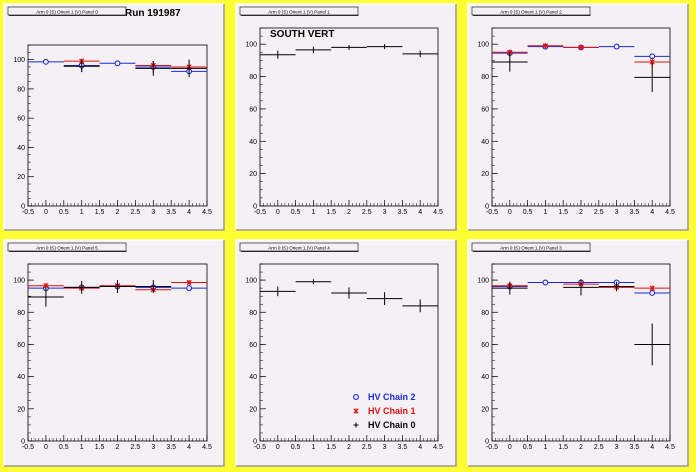  Describe the element at coordinates (171, 447) in the screenshot. I see `x-tick-label: 3.5` at that location.